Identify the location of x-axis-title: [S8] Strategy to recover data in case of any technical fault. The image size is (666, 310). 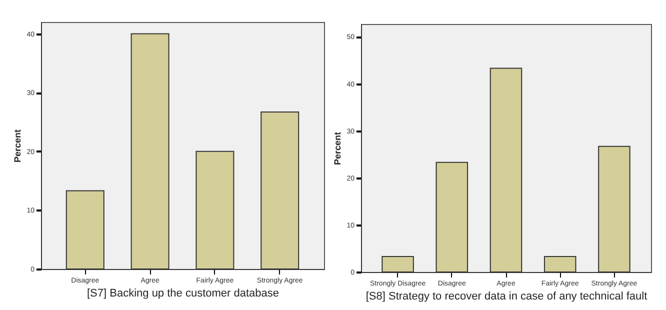
(507, 296).